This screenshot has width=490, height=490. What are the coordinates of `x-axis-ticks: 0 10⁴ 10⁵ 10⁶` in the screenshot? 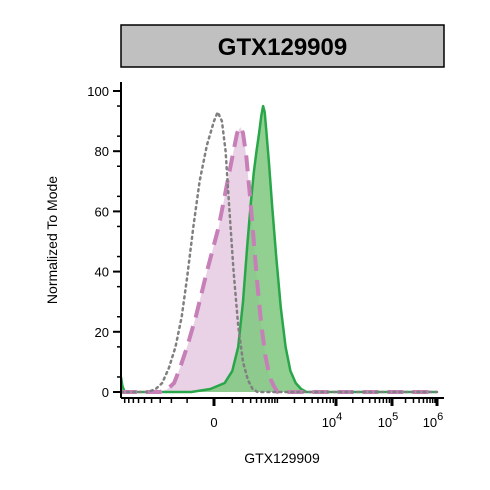 It's located at (283, 414).